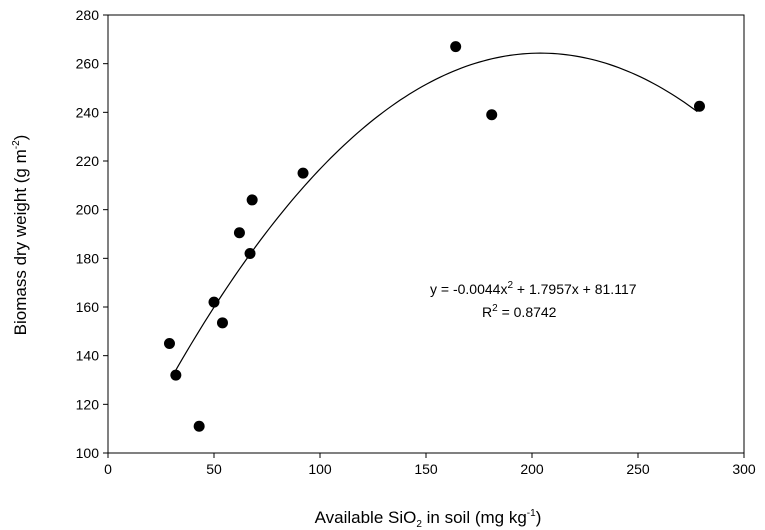 The image size is (765, 530). Describe the element at coordinates (510, 285) in the screenshot. I see `fit-equation-exponent: 2` at that location.